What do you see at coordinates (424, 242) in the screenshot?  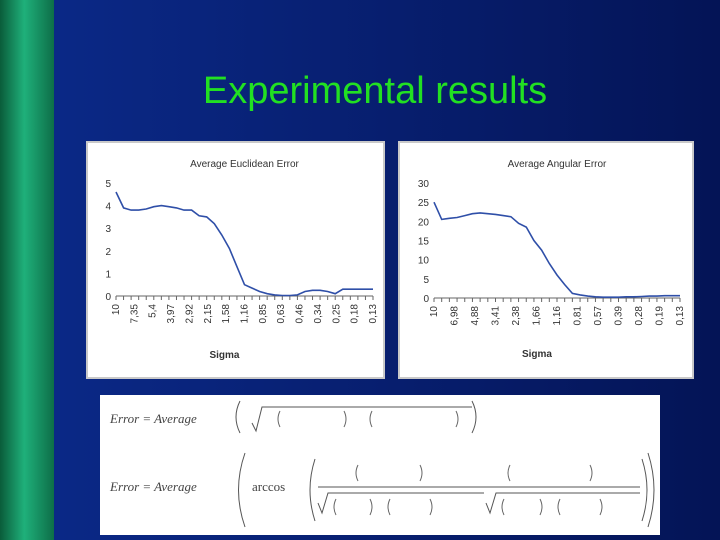 I see `y-tick-label: 15` at bounding box center [424, 242].